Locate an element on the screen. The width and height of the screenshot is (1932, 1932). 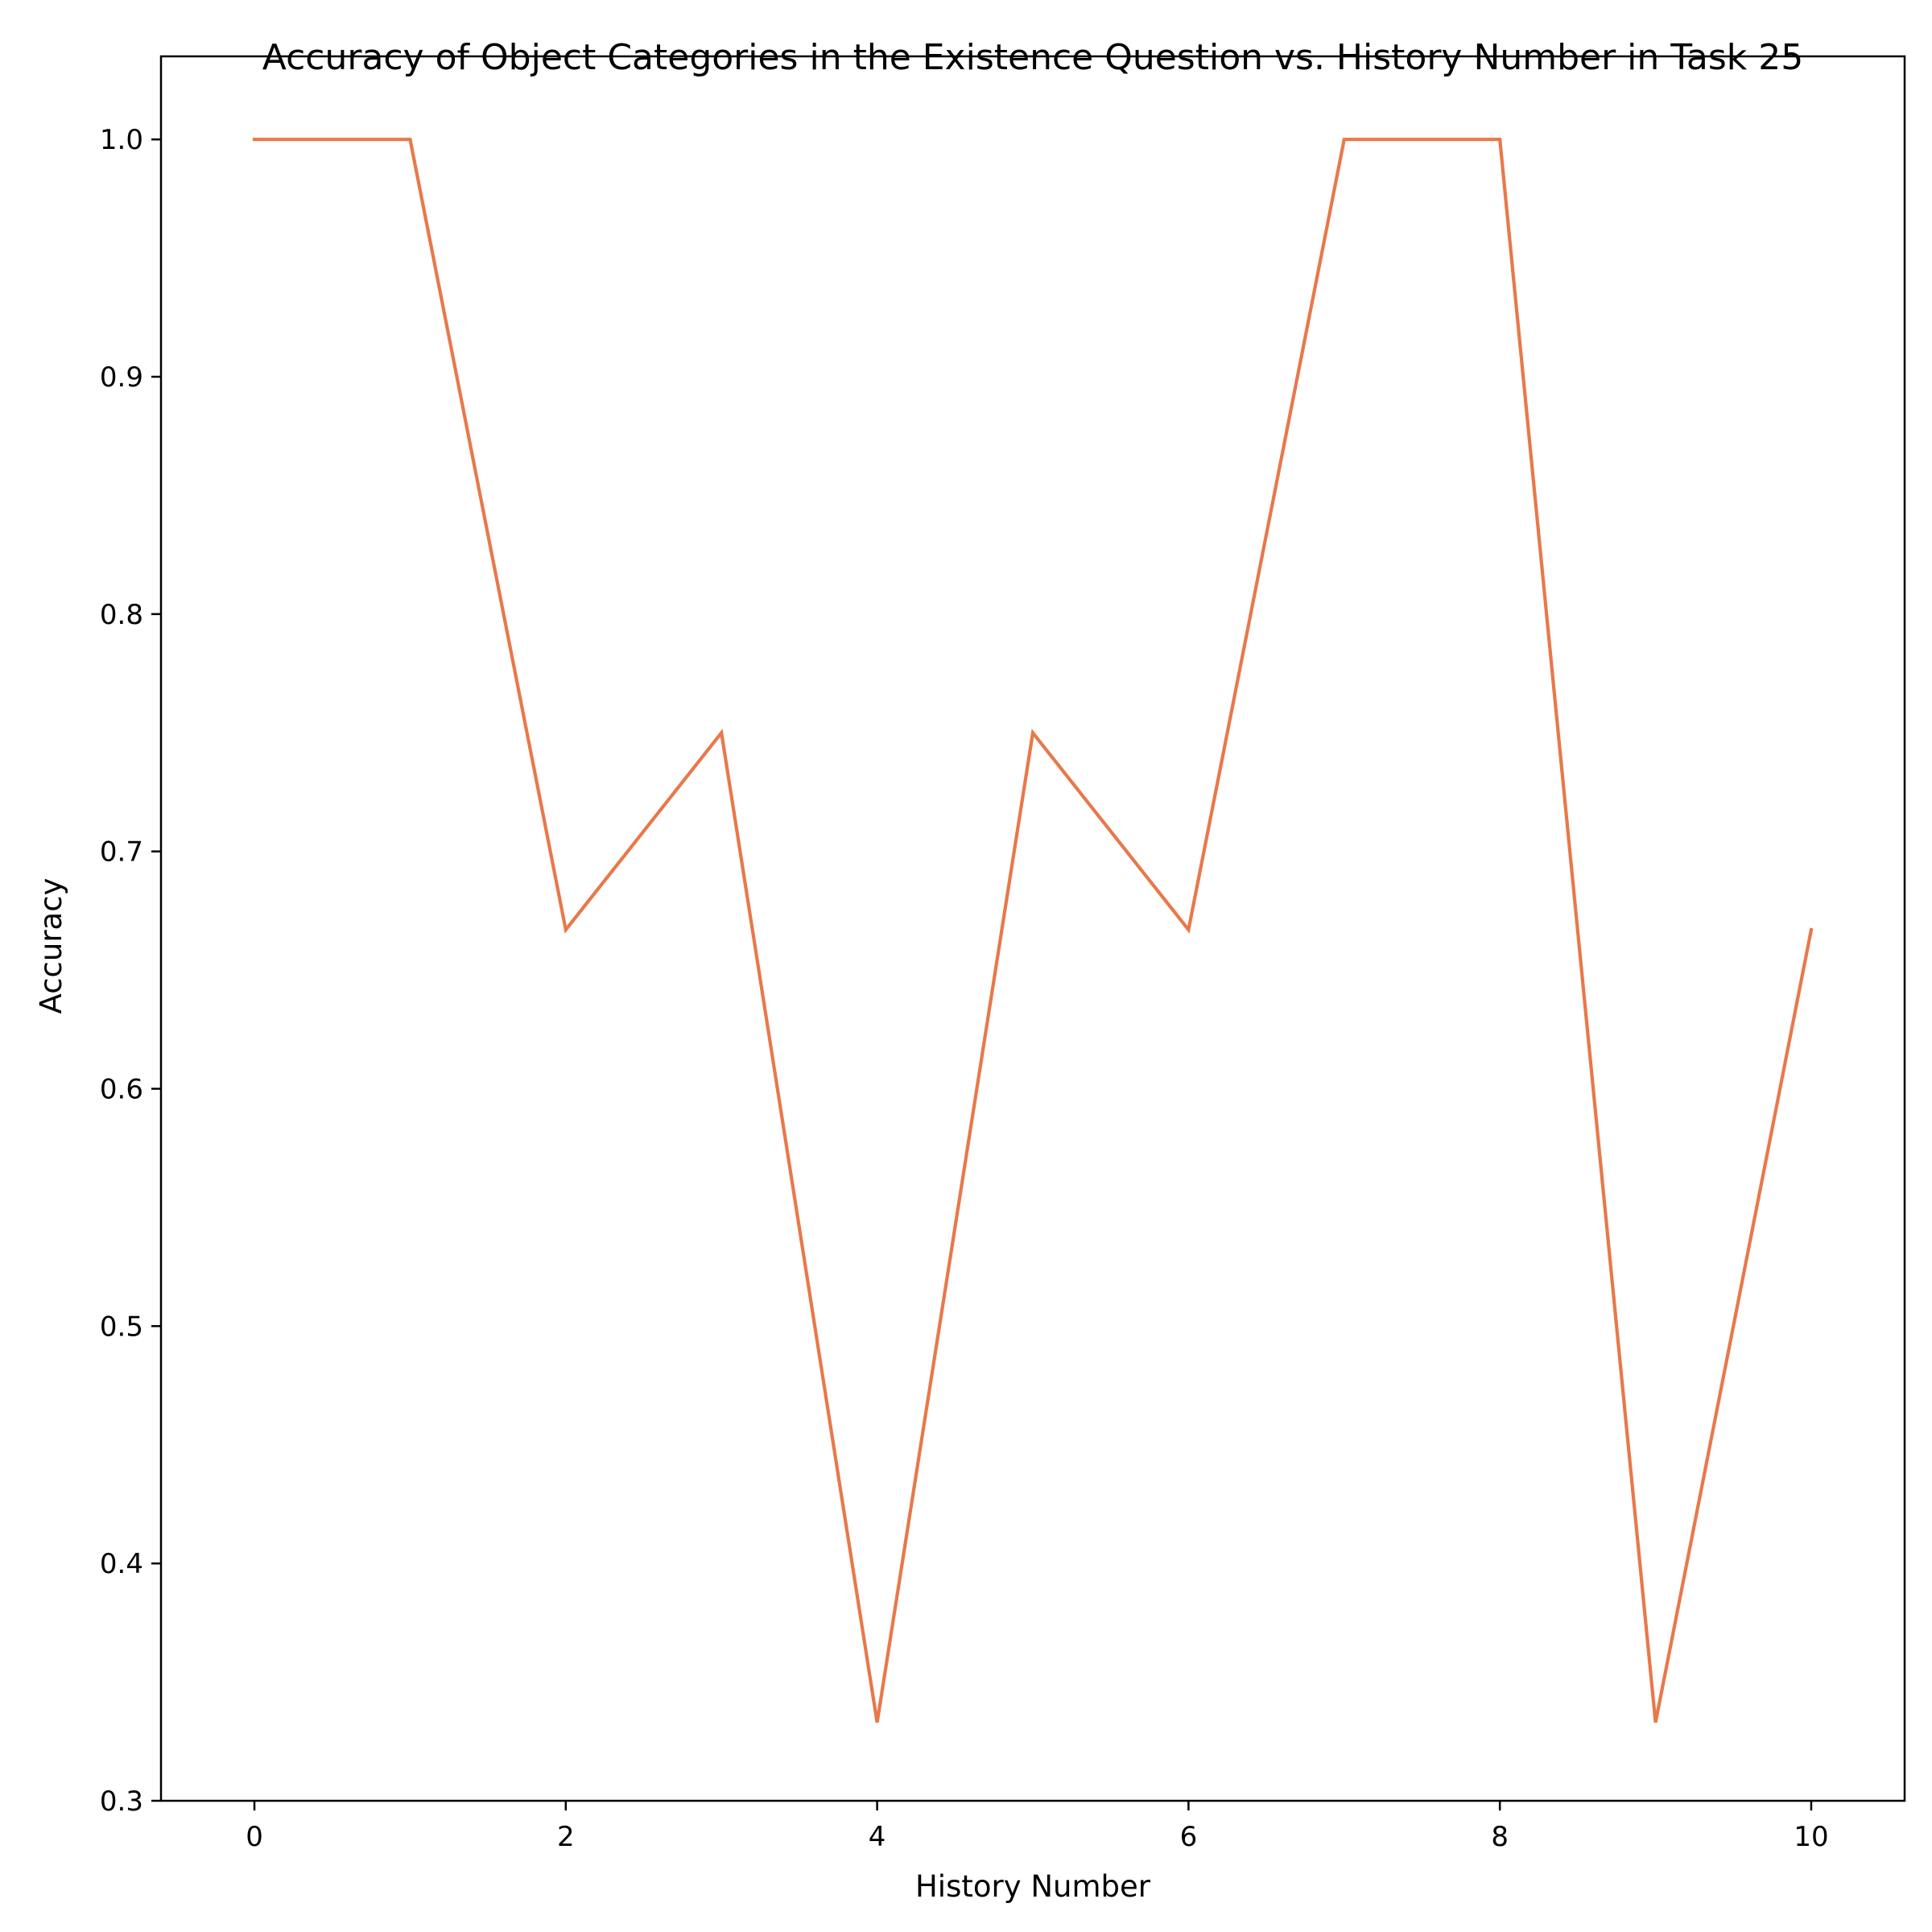
y-tick-label: 0.7 is located at coordinates (121, 852).